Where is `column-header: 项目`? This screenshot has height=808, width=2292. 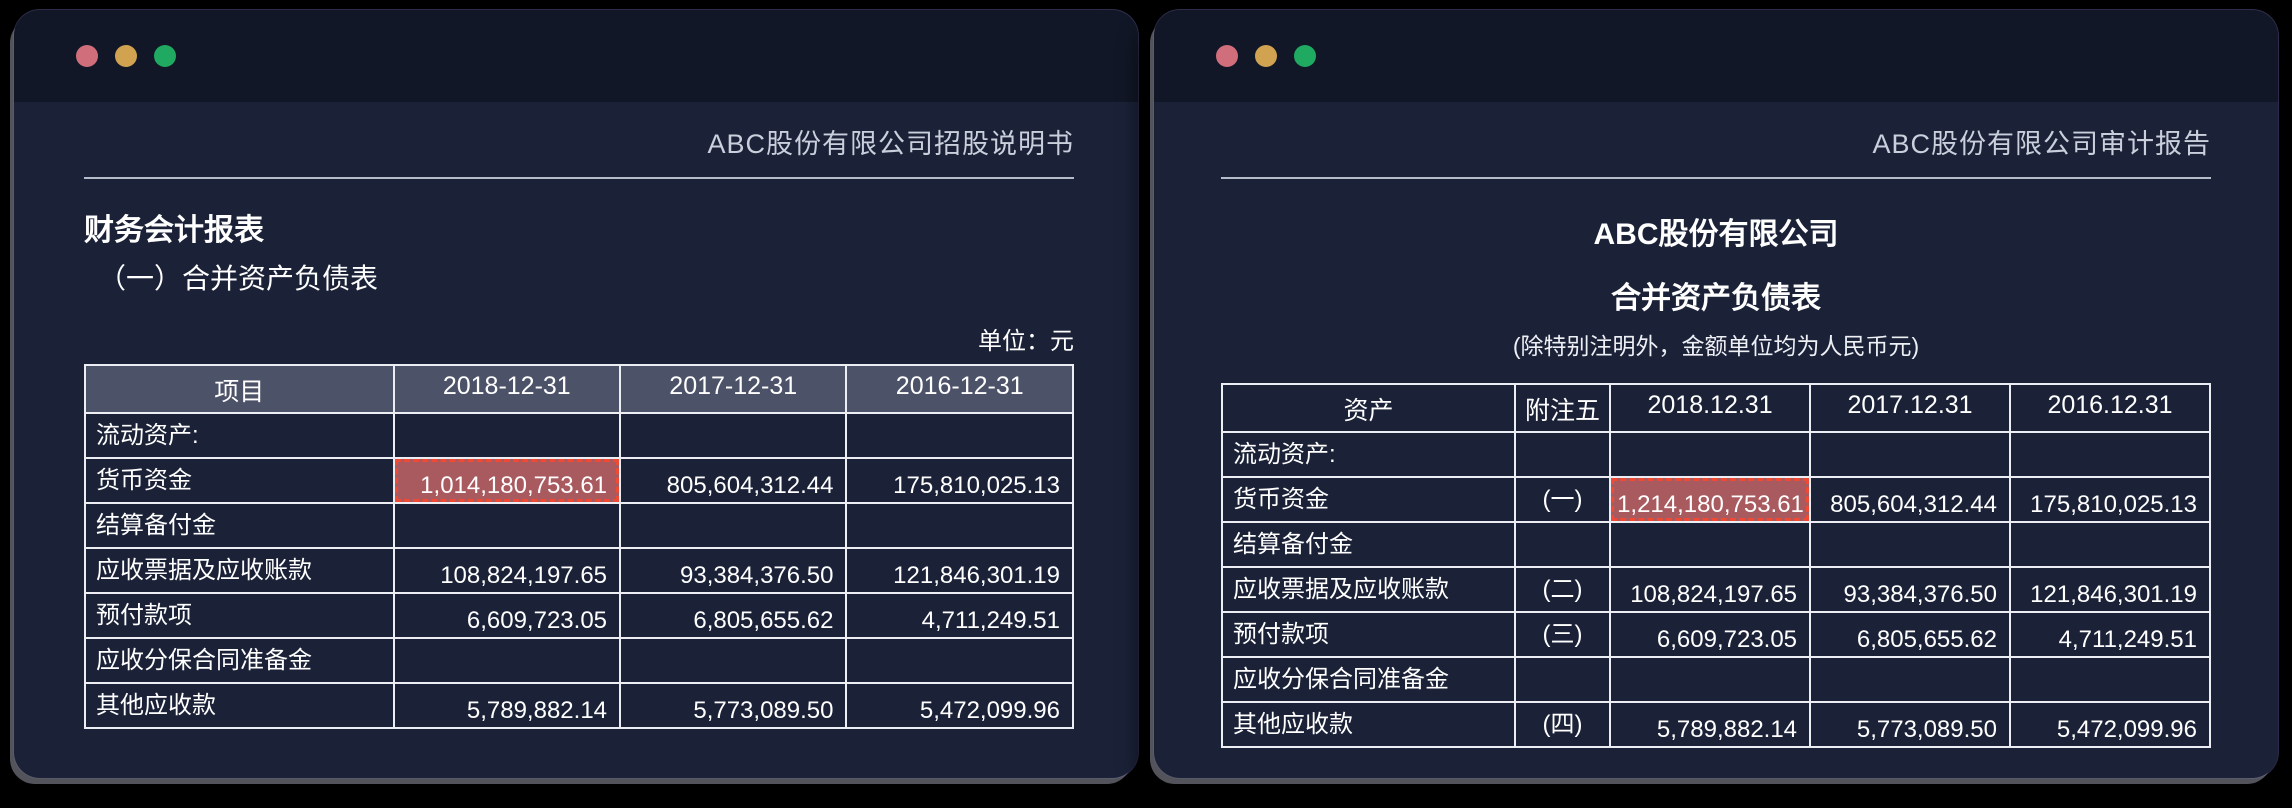
column-header: 项目 is located at coordinates (239, 389).